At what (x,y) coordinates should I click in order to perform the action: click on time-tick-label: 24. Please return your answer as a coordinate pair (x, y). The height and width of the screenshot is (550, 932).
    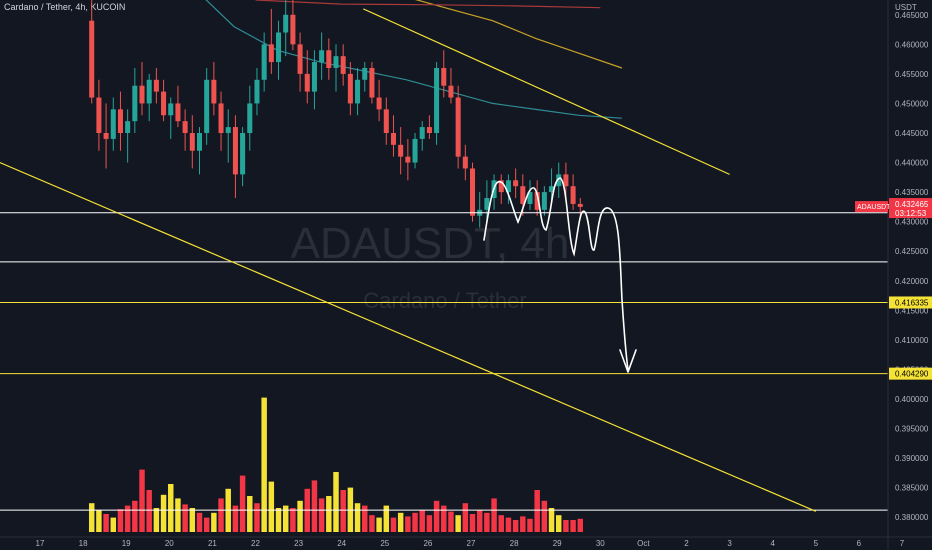
    Looking at the image, I should click on (341, 543).